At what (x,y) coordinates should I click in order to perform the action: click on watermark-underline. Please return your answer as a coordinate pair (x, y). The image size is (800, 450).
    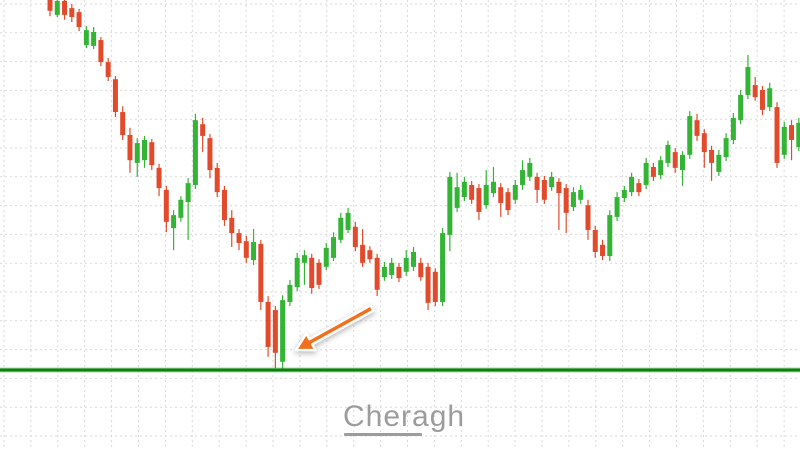
    Looking at the image, I should click on (383, 434).